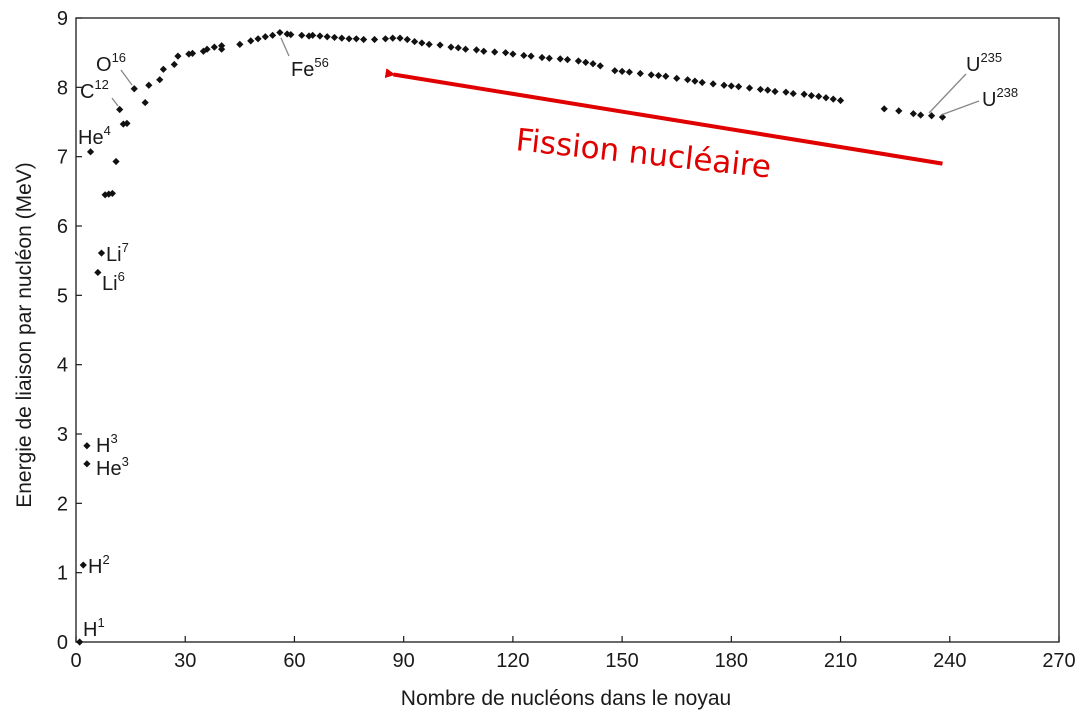  What do you see at coordinates (840, 661) in the screenshot?
I see `x-tick-label: 210` at bounding box center [840, 661].